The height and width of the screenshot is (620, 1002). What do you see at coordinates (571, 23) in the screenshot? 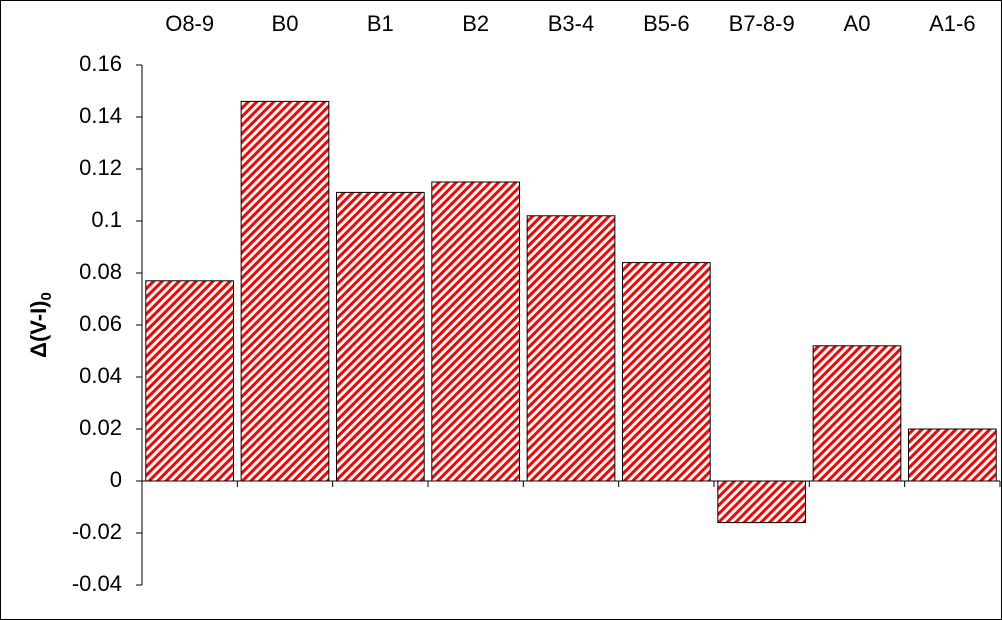
I see `x-tick-label: B3-4` at bounding box center [571, 23].